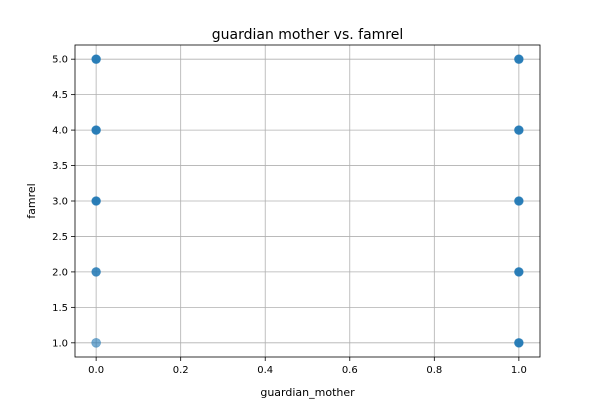 The height and width of the screenshot is (400, 600). I want to click on x-tick-label: 0.0, so click(96, 370).